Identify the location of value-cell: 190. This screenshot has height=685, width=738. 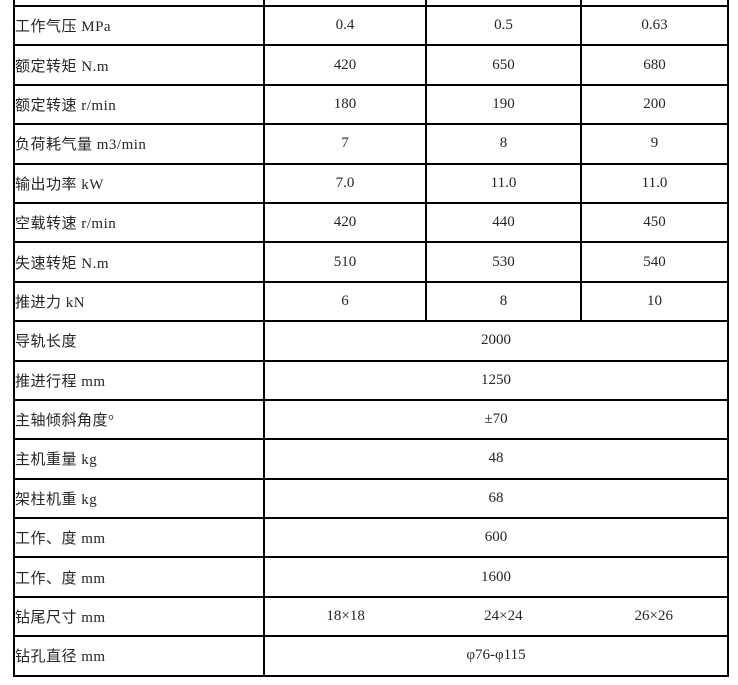
(503, 104).